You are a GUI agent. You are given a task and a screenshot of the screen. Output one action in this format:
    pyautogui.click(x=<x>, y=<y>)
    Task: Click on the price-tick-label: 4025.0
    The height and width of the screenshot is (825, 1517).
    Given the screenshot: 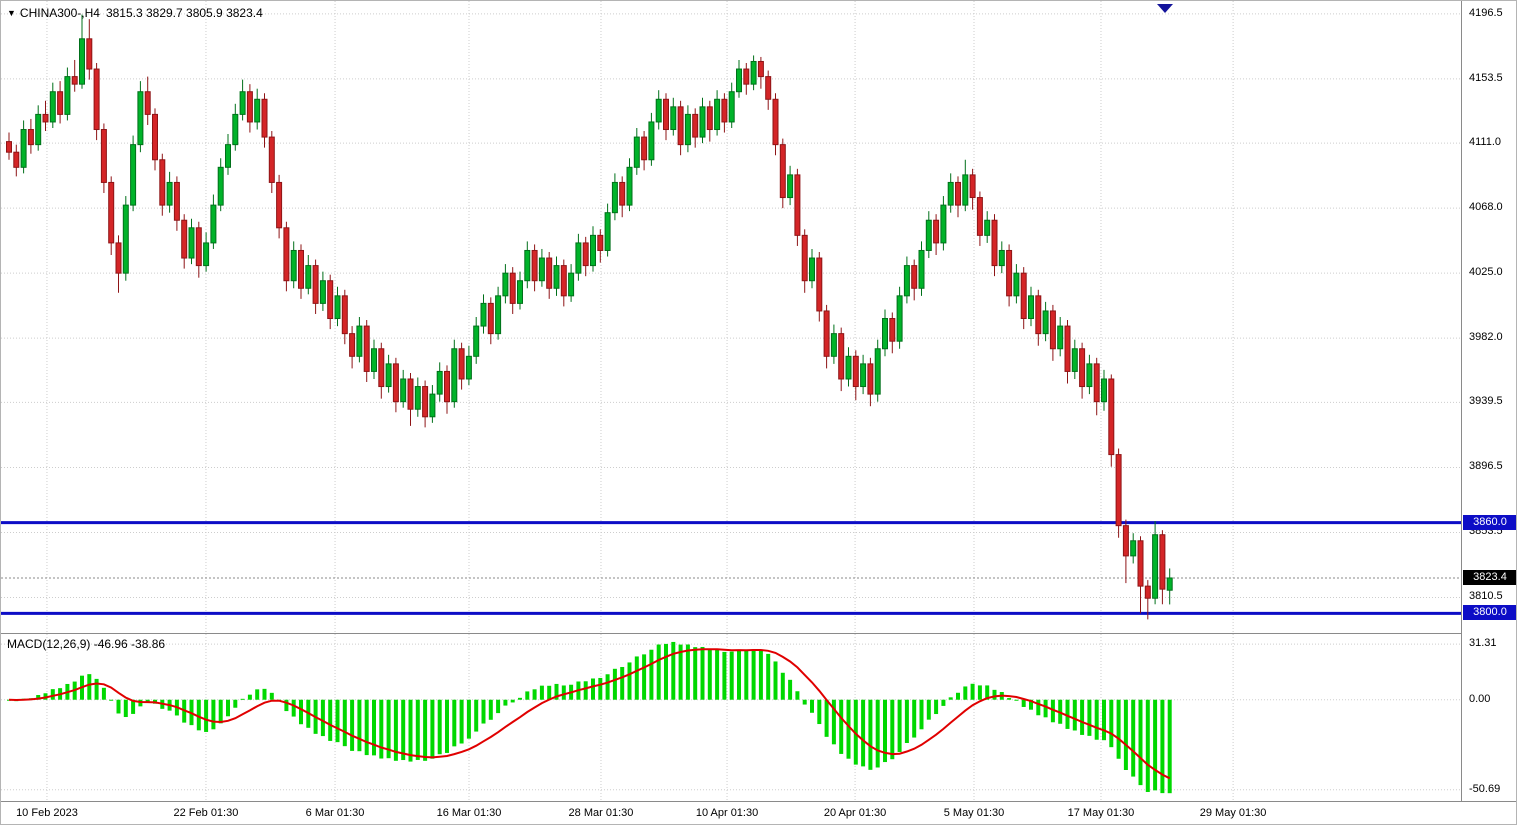 What is the action you would take?
    pyautogui.click(x=1486, y=272)
    